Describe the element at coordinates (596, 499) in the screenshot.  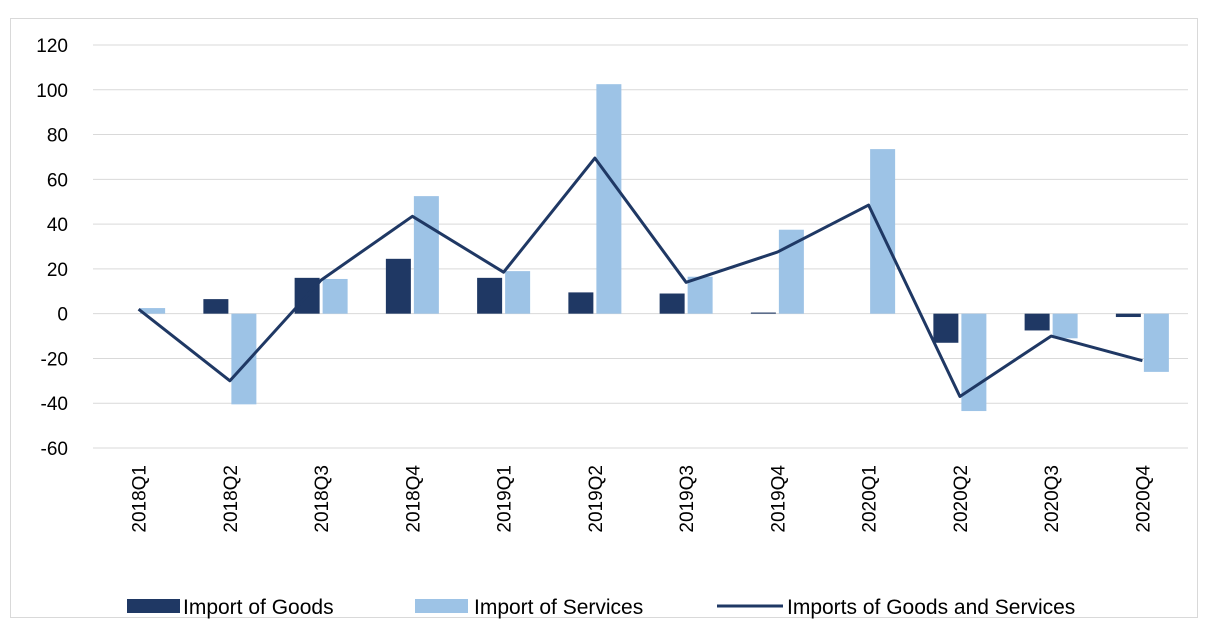
I see `x-tick-label: 2019Q2` at that location.